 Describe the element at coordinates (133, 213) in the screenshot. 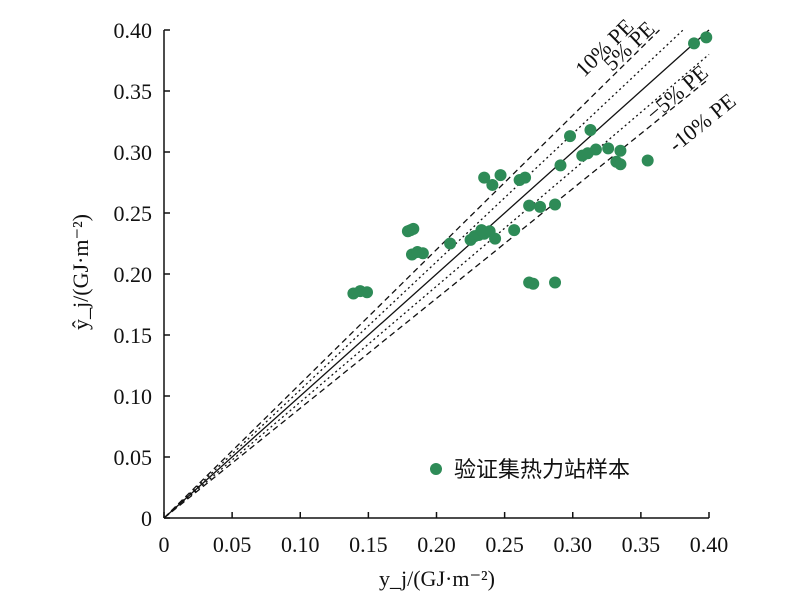

I see `y-tick-label: 0.25` at that location.